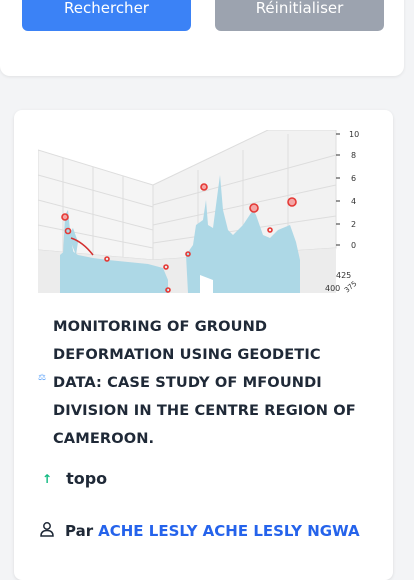  I want to click on author-row: Par ACHE LESLY ACHE LESLY NGWA, so click(199, 531).